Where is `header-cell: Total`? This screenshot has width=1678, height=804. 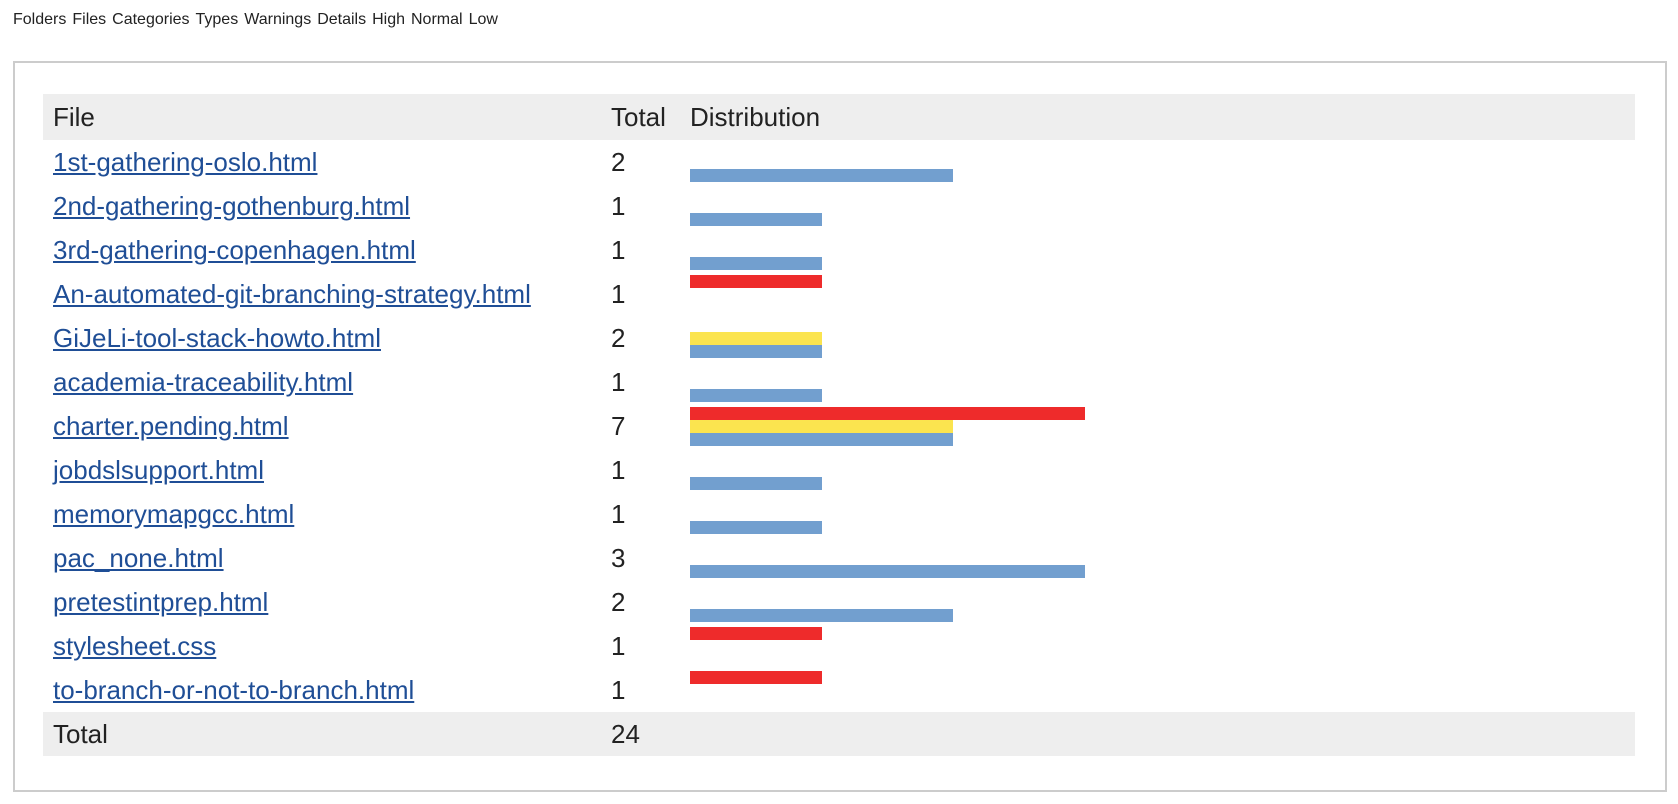 header-cell: Total is located at coordinates (638, 116).